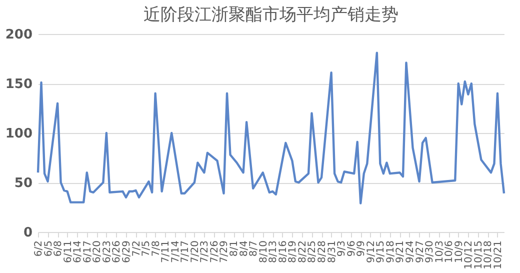 This screenshot has width=520, height=273. Describe the element at coordinates (58, 248) in the screenshot. I see `x-tick-label: 6/8` at that location.